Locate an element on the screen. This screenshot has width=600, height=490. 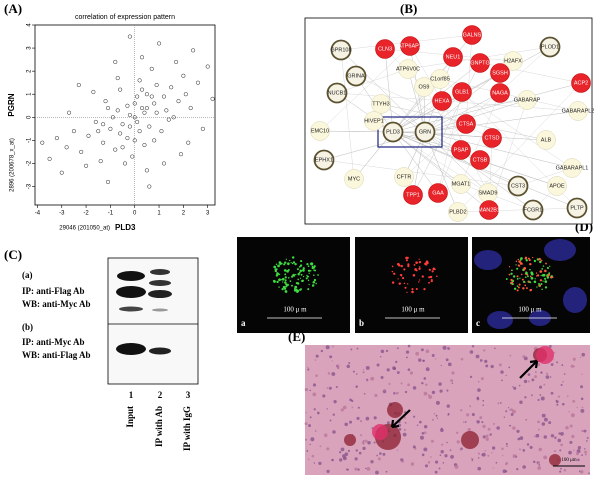
panel-label: (A) is located at coordinates (13, 8).